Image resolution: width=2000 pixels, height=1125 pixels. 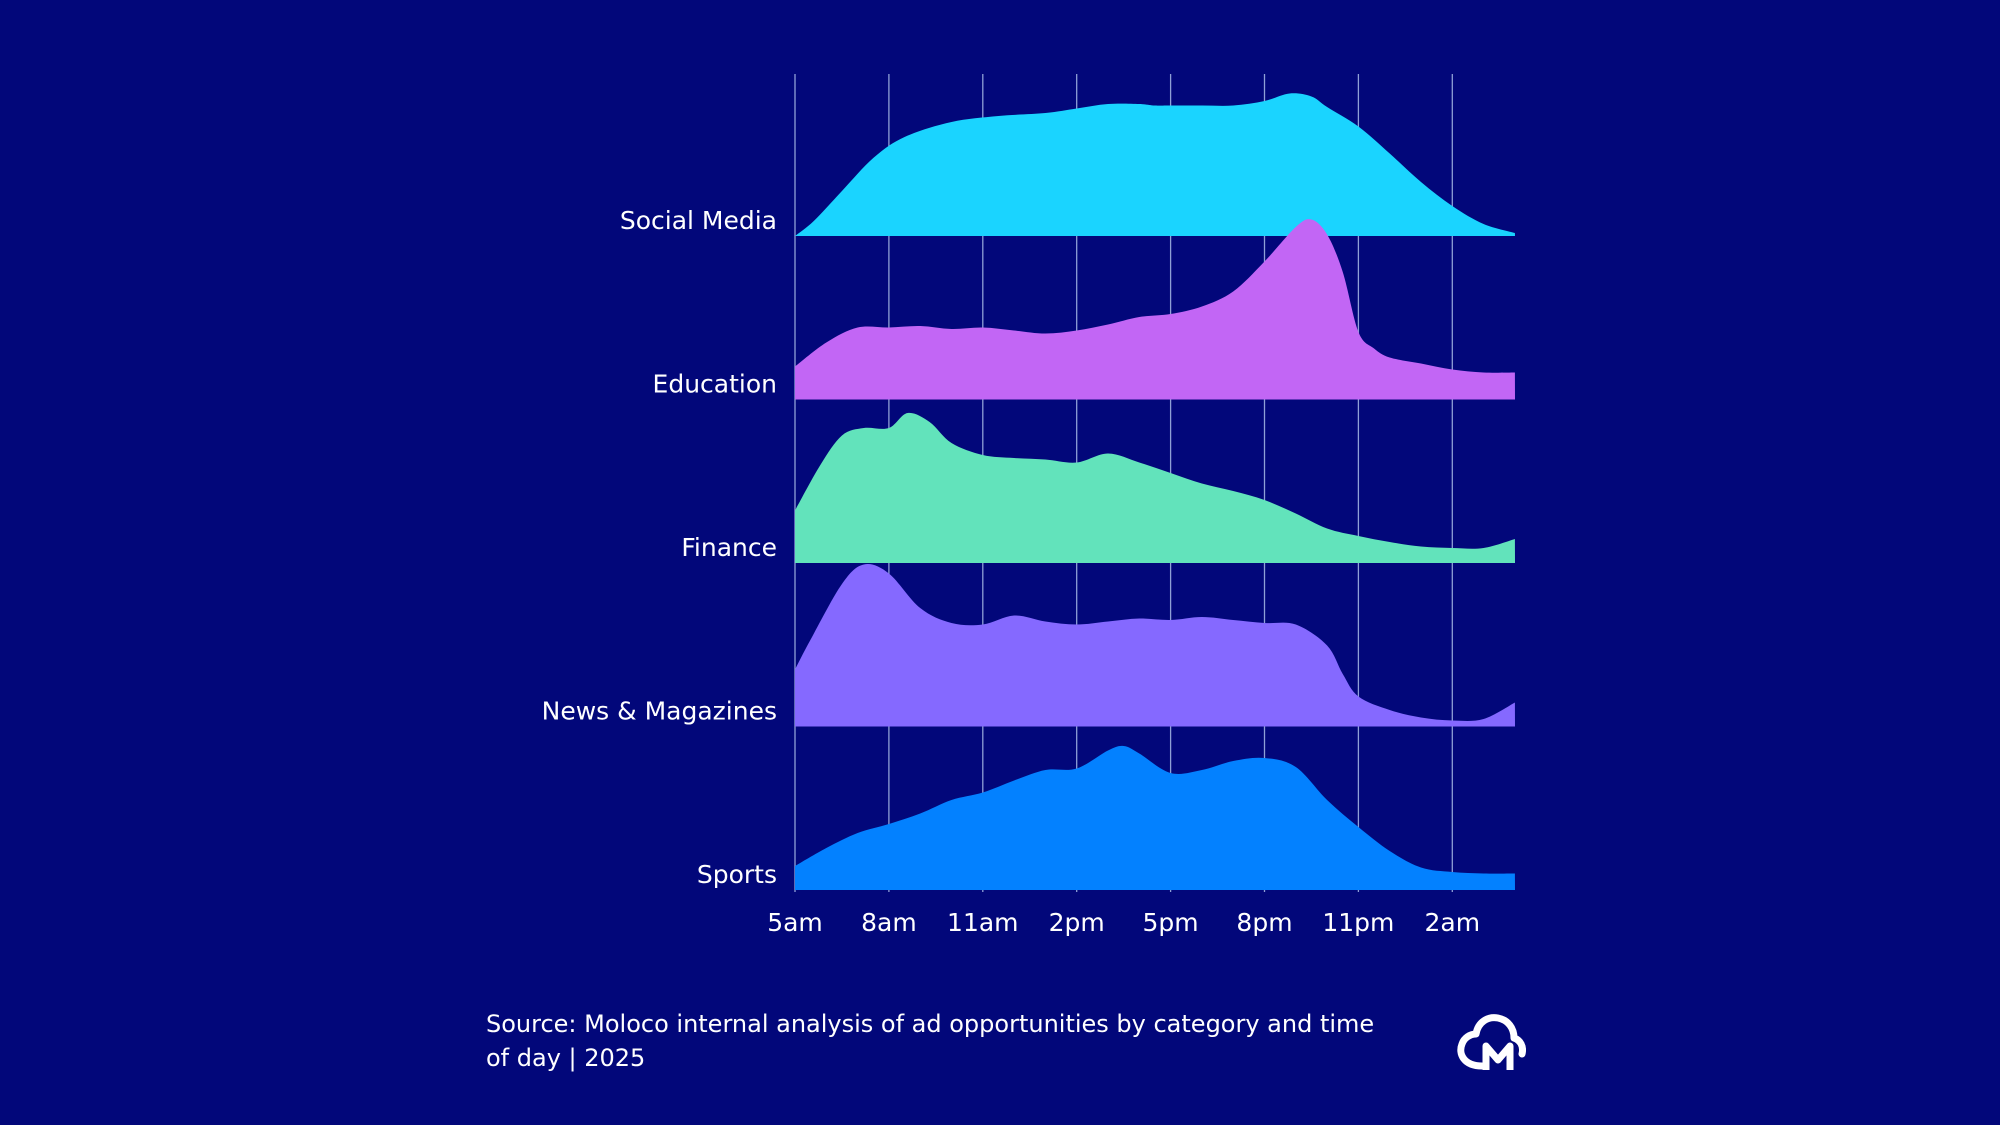 I want to click on x-tick-label-2am: 2am, so click(x=1453, y=922).